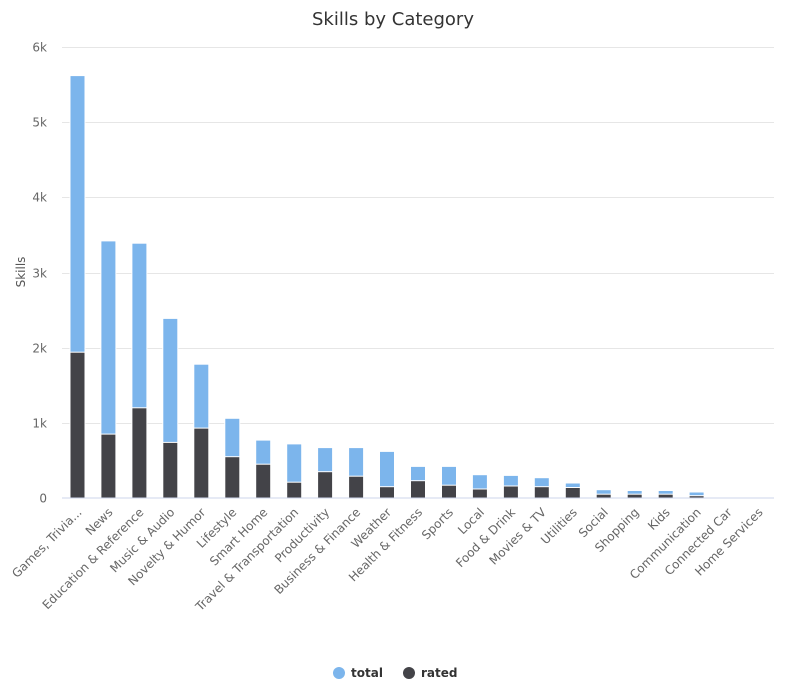 This screenshot has height=687, width=786. What do you see at coordinates (367, 673) in the screenshot?
I see `legend-label-total: total` at bounding box center [367, 673].